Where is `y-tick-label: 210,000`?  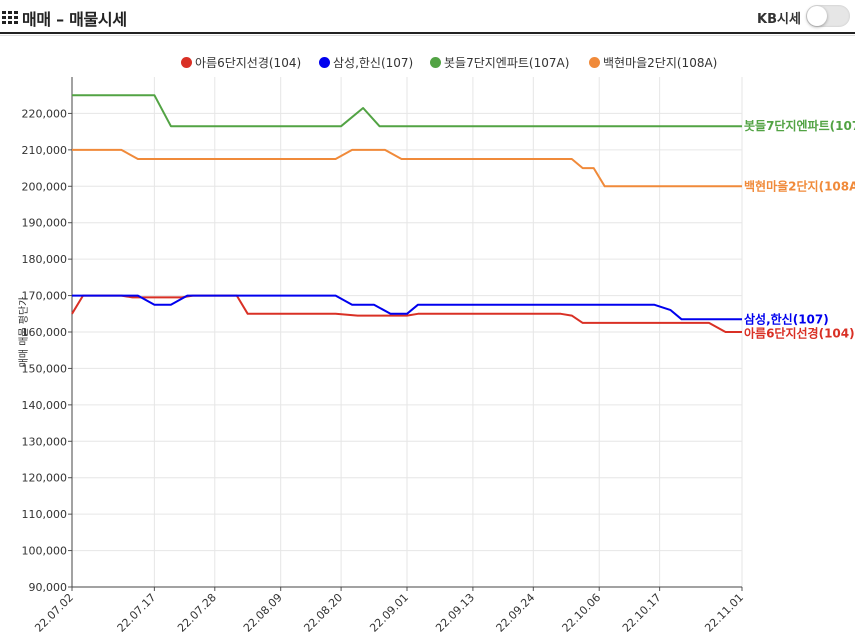
y-tick-label: 210,000 is located at coordinates (45, 150).